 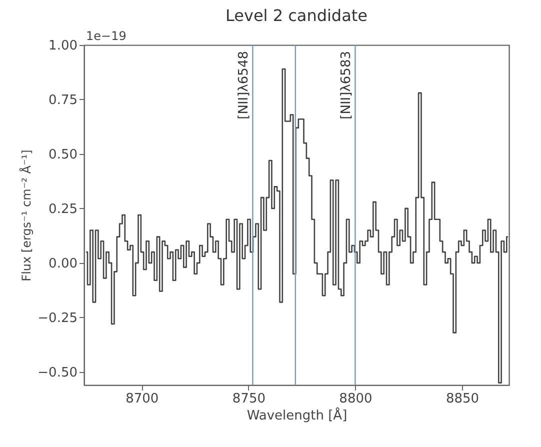 What do you see at coordinates (106, 36) in the screenshot?
I see `text: 1e−19` at bounding box center [106, 36].